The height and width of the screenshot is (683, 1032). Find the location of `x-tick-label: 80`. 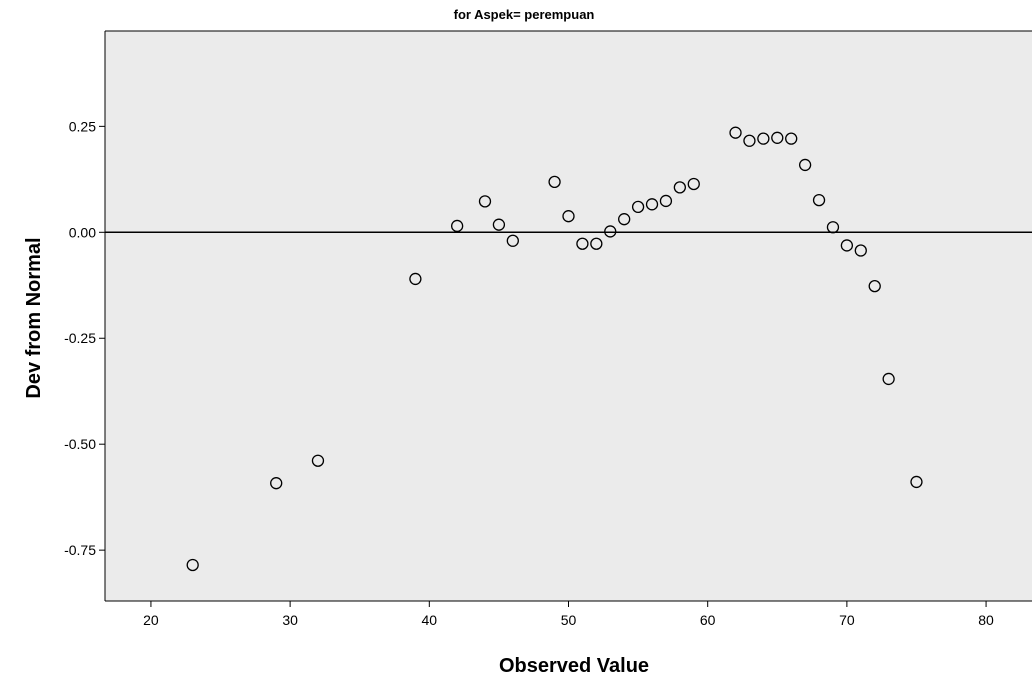

x-tick-label: 80 is located at coordinates (986, 620).